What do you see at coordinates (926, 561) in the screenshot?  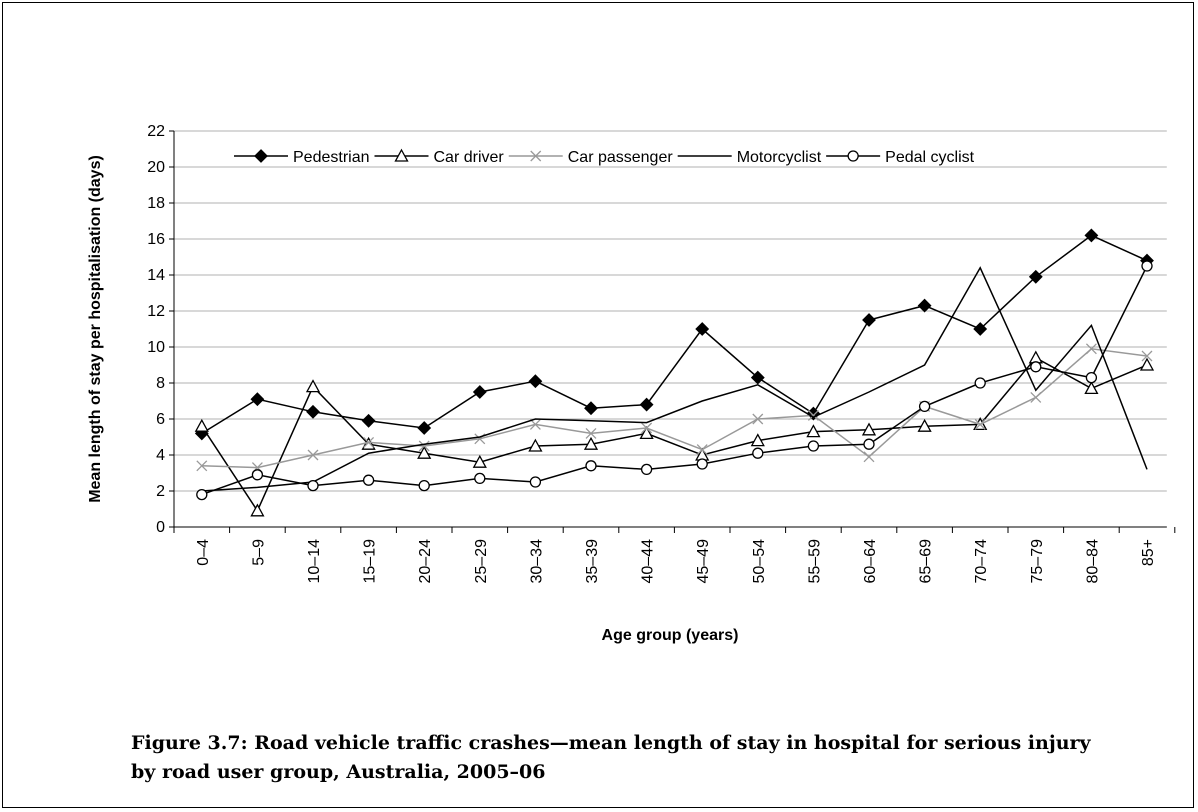 I see `x-tick-label: 65–69` at bounding box center [926, 561].